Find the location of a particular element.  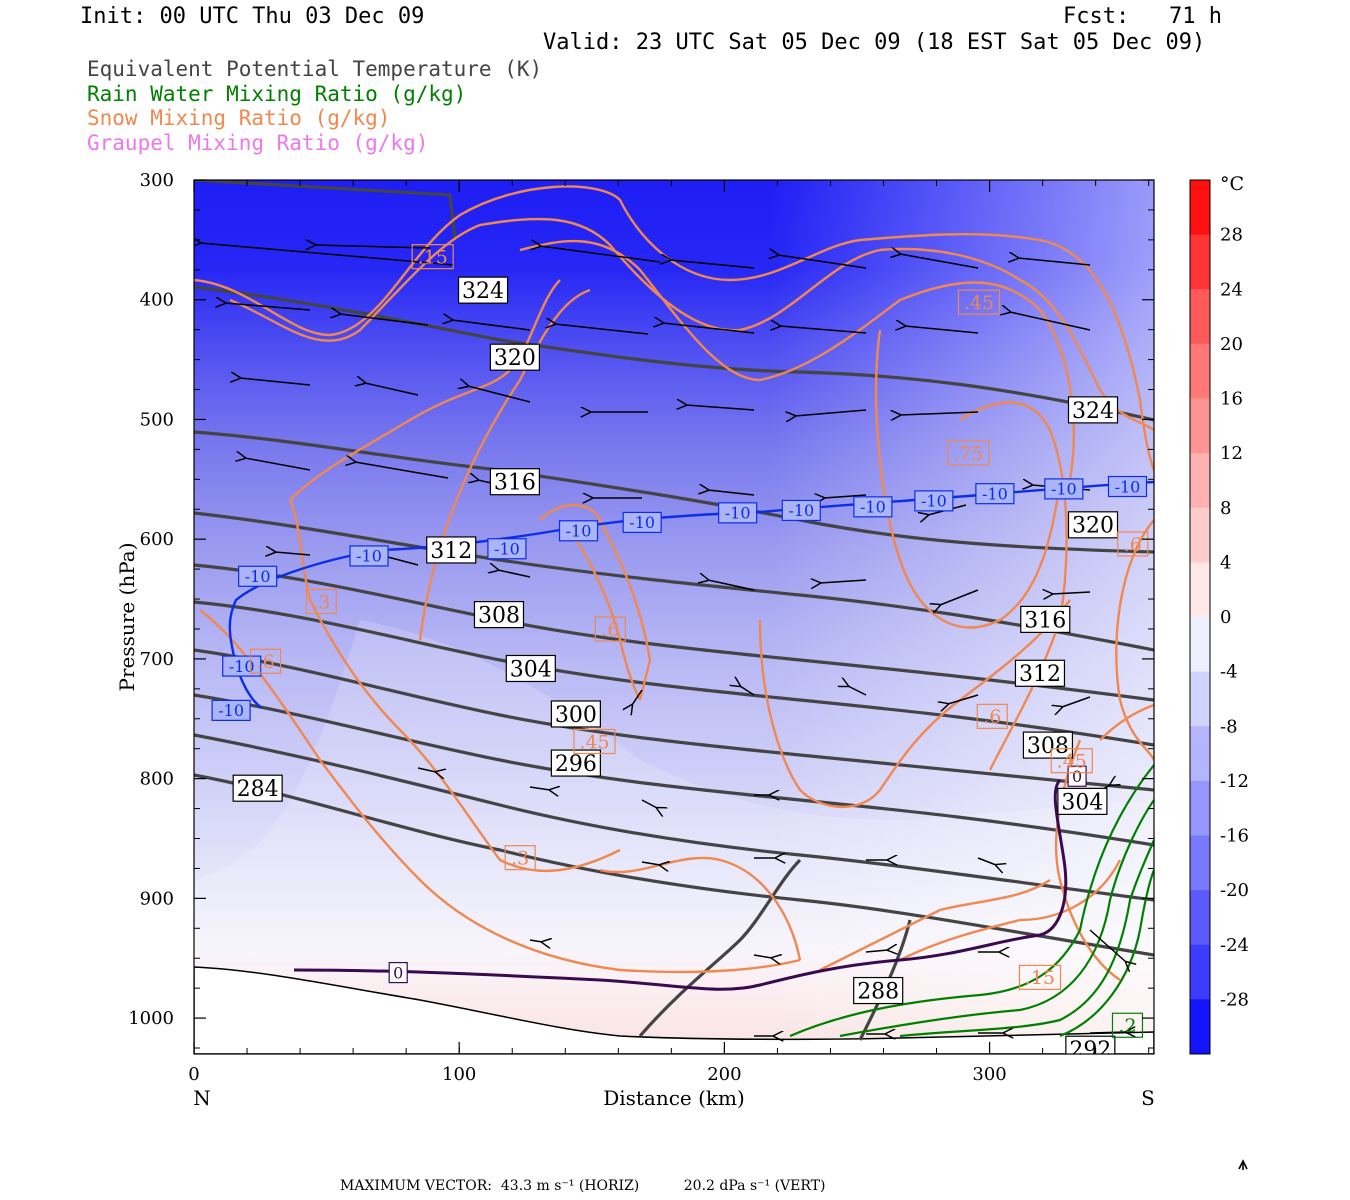

colorbar-tick-label: -20 is located at coordinates (1234, 890).